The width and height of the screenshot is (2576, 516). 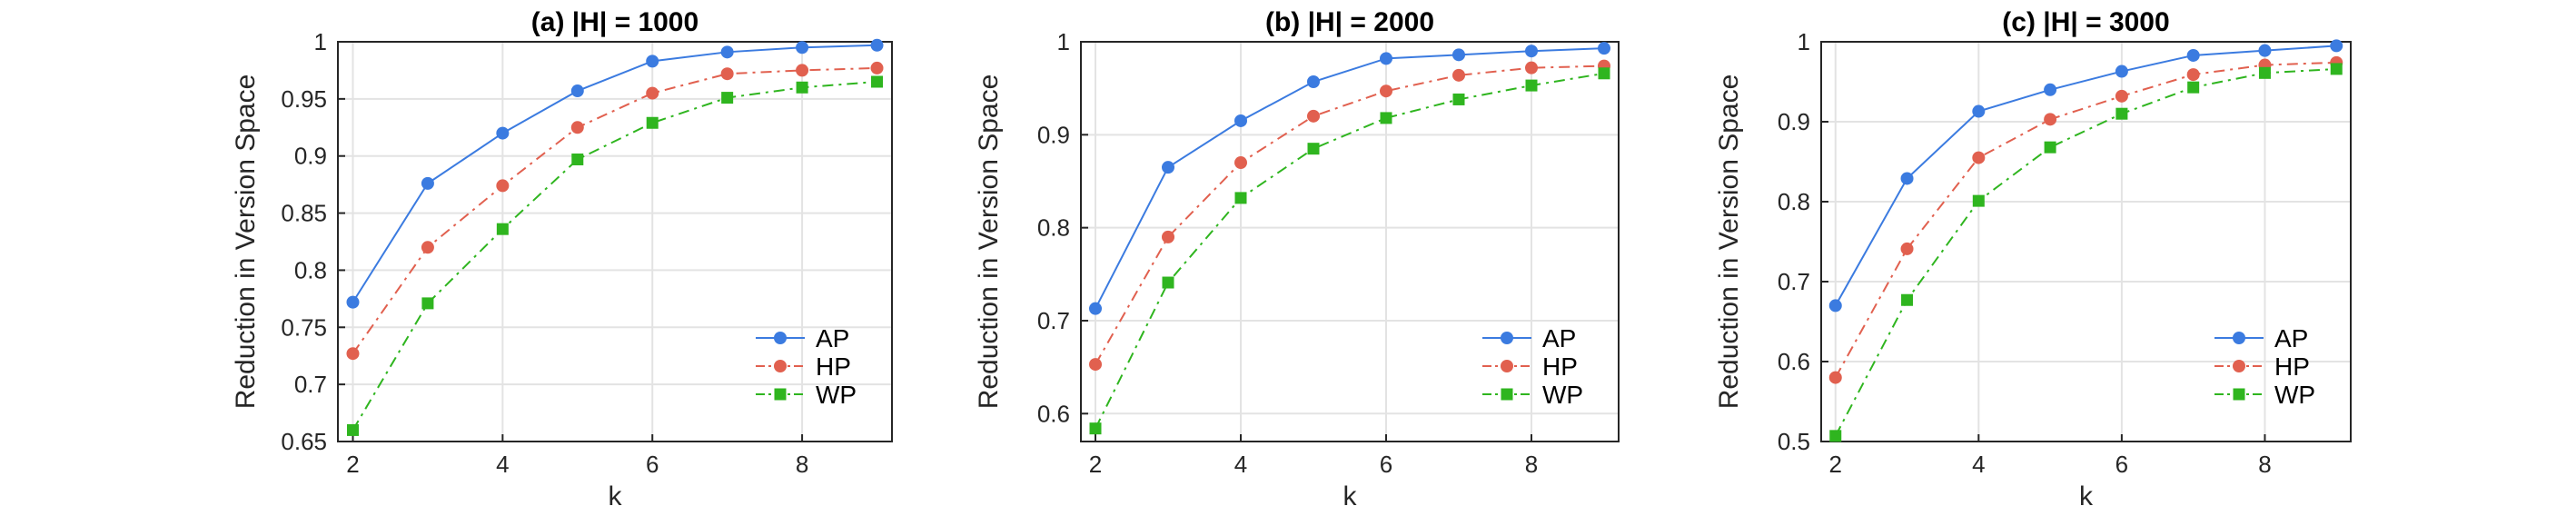 I want to click on y-tick-label: 0.85, so click(x=304, y=213).